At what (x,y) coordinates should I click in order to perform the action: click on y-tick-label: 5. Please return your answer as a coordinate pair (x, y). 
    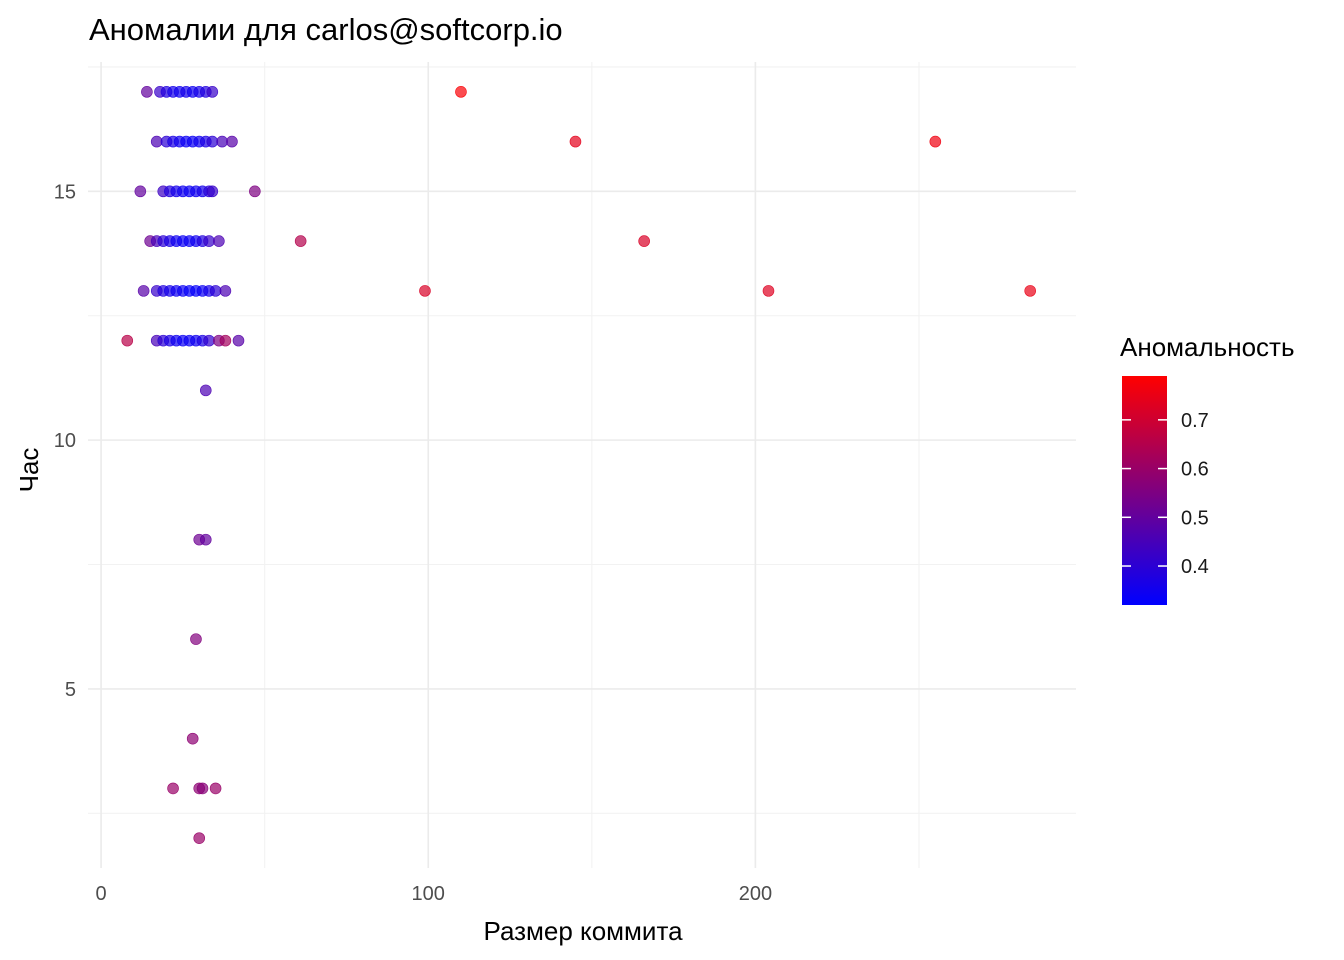
    Looking at the image, I should click on (70, 690).